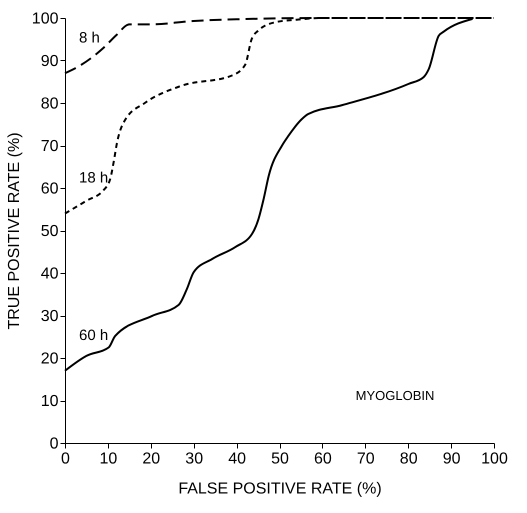 This screenshot has height=513, width=527. What do you see at coordinates (323, 459) in the screenshot?
I see `x-tick-label: 60` at bounding box center [323, 459].